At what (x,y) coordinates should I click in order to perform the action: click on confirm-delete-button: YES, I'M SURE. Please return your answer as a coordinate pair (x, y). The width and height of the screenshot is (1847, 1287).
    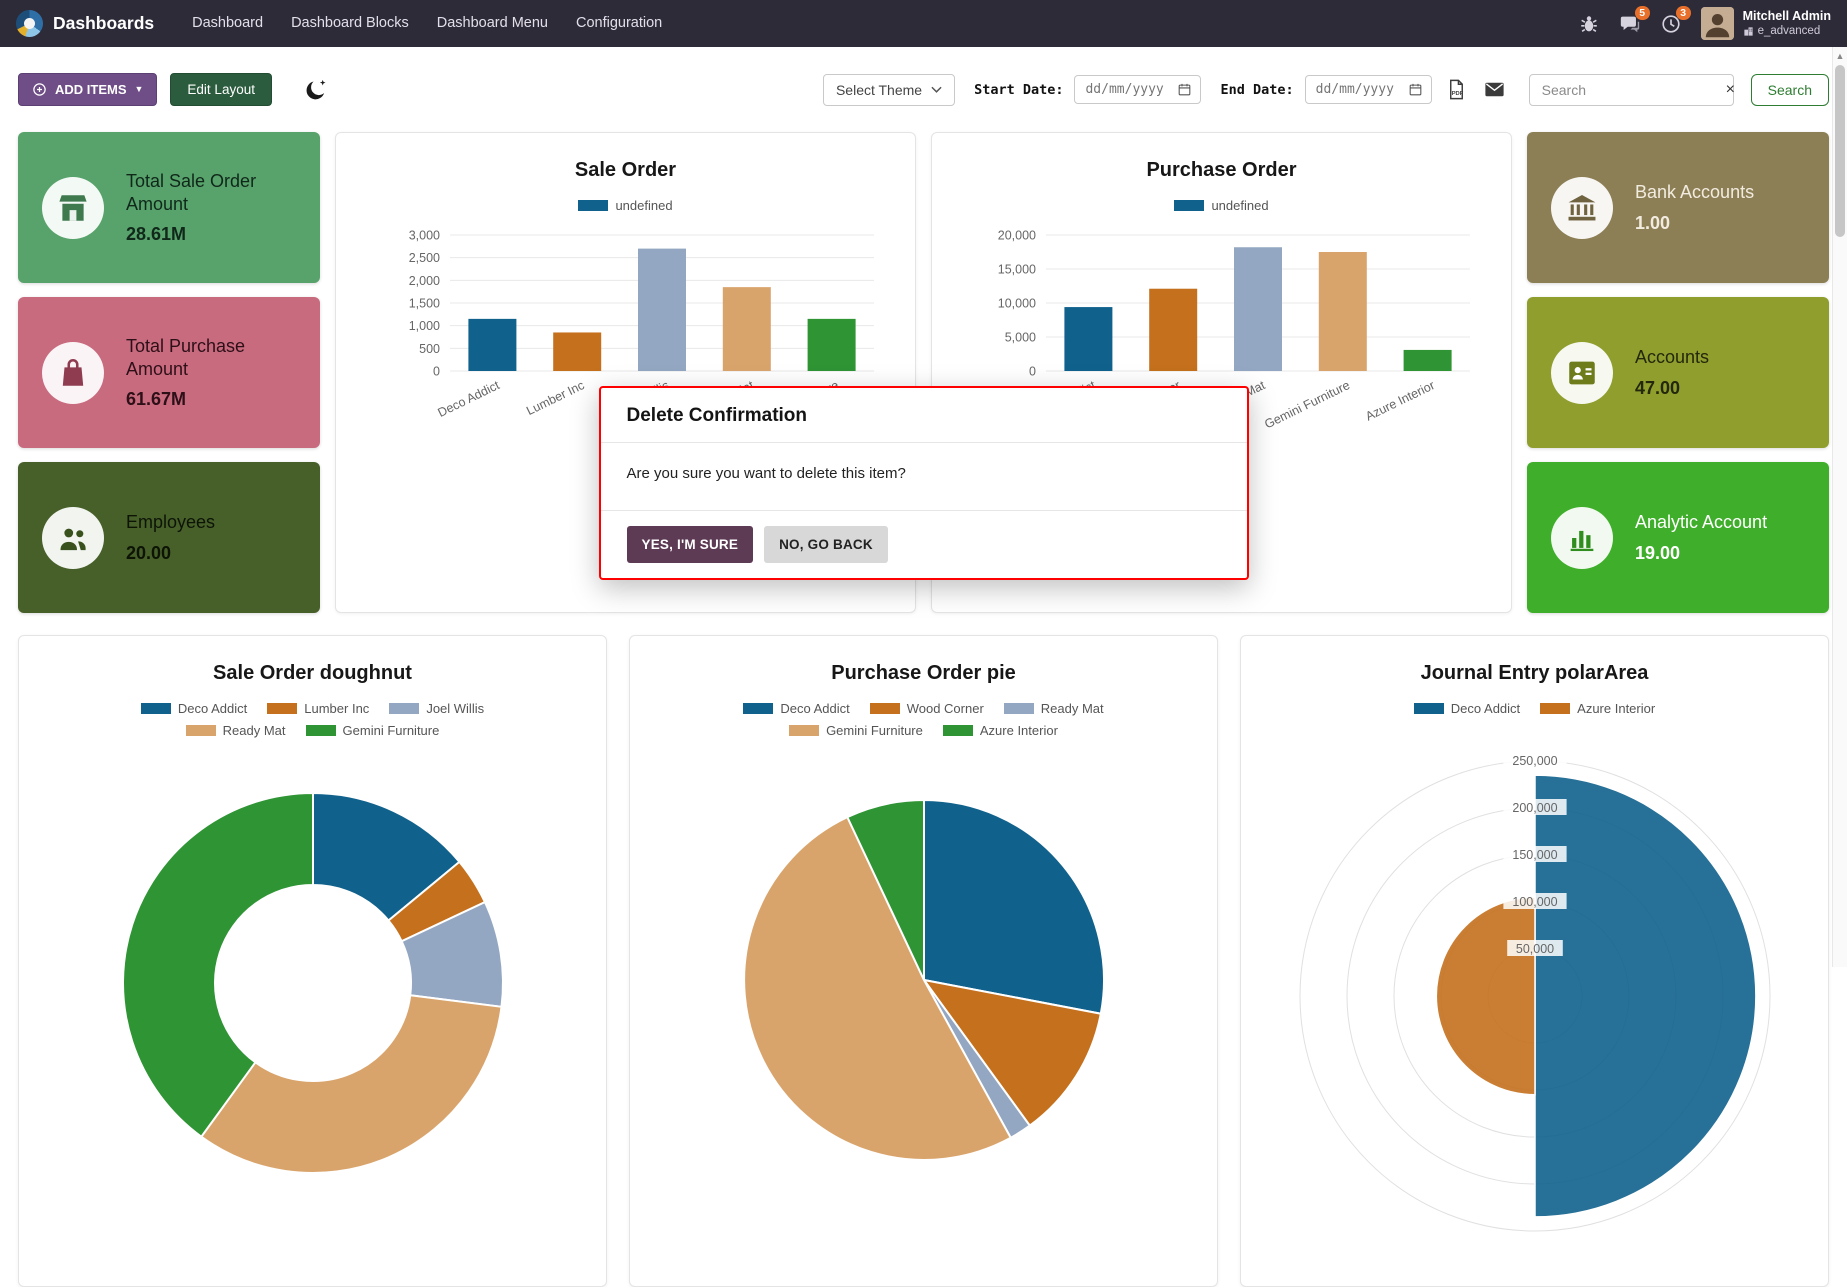
    Looking at the image, I should click on (690, 544).